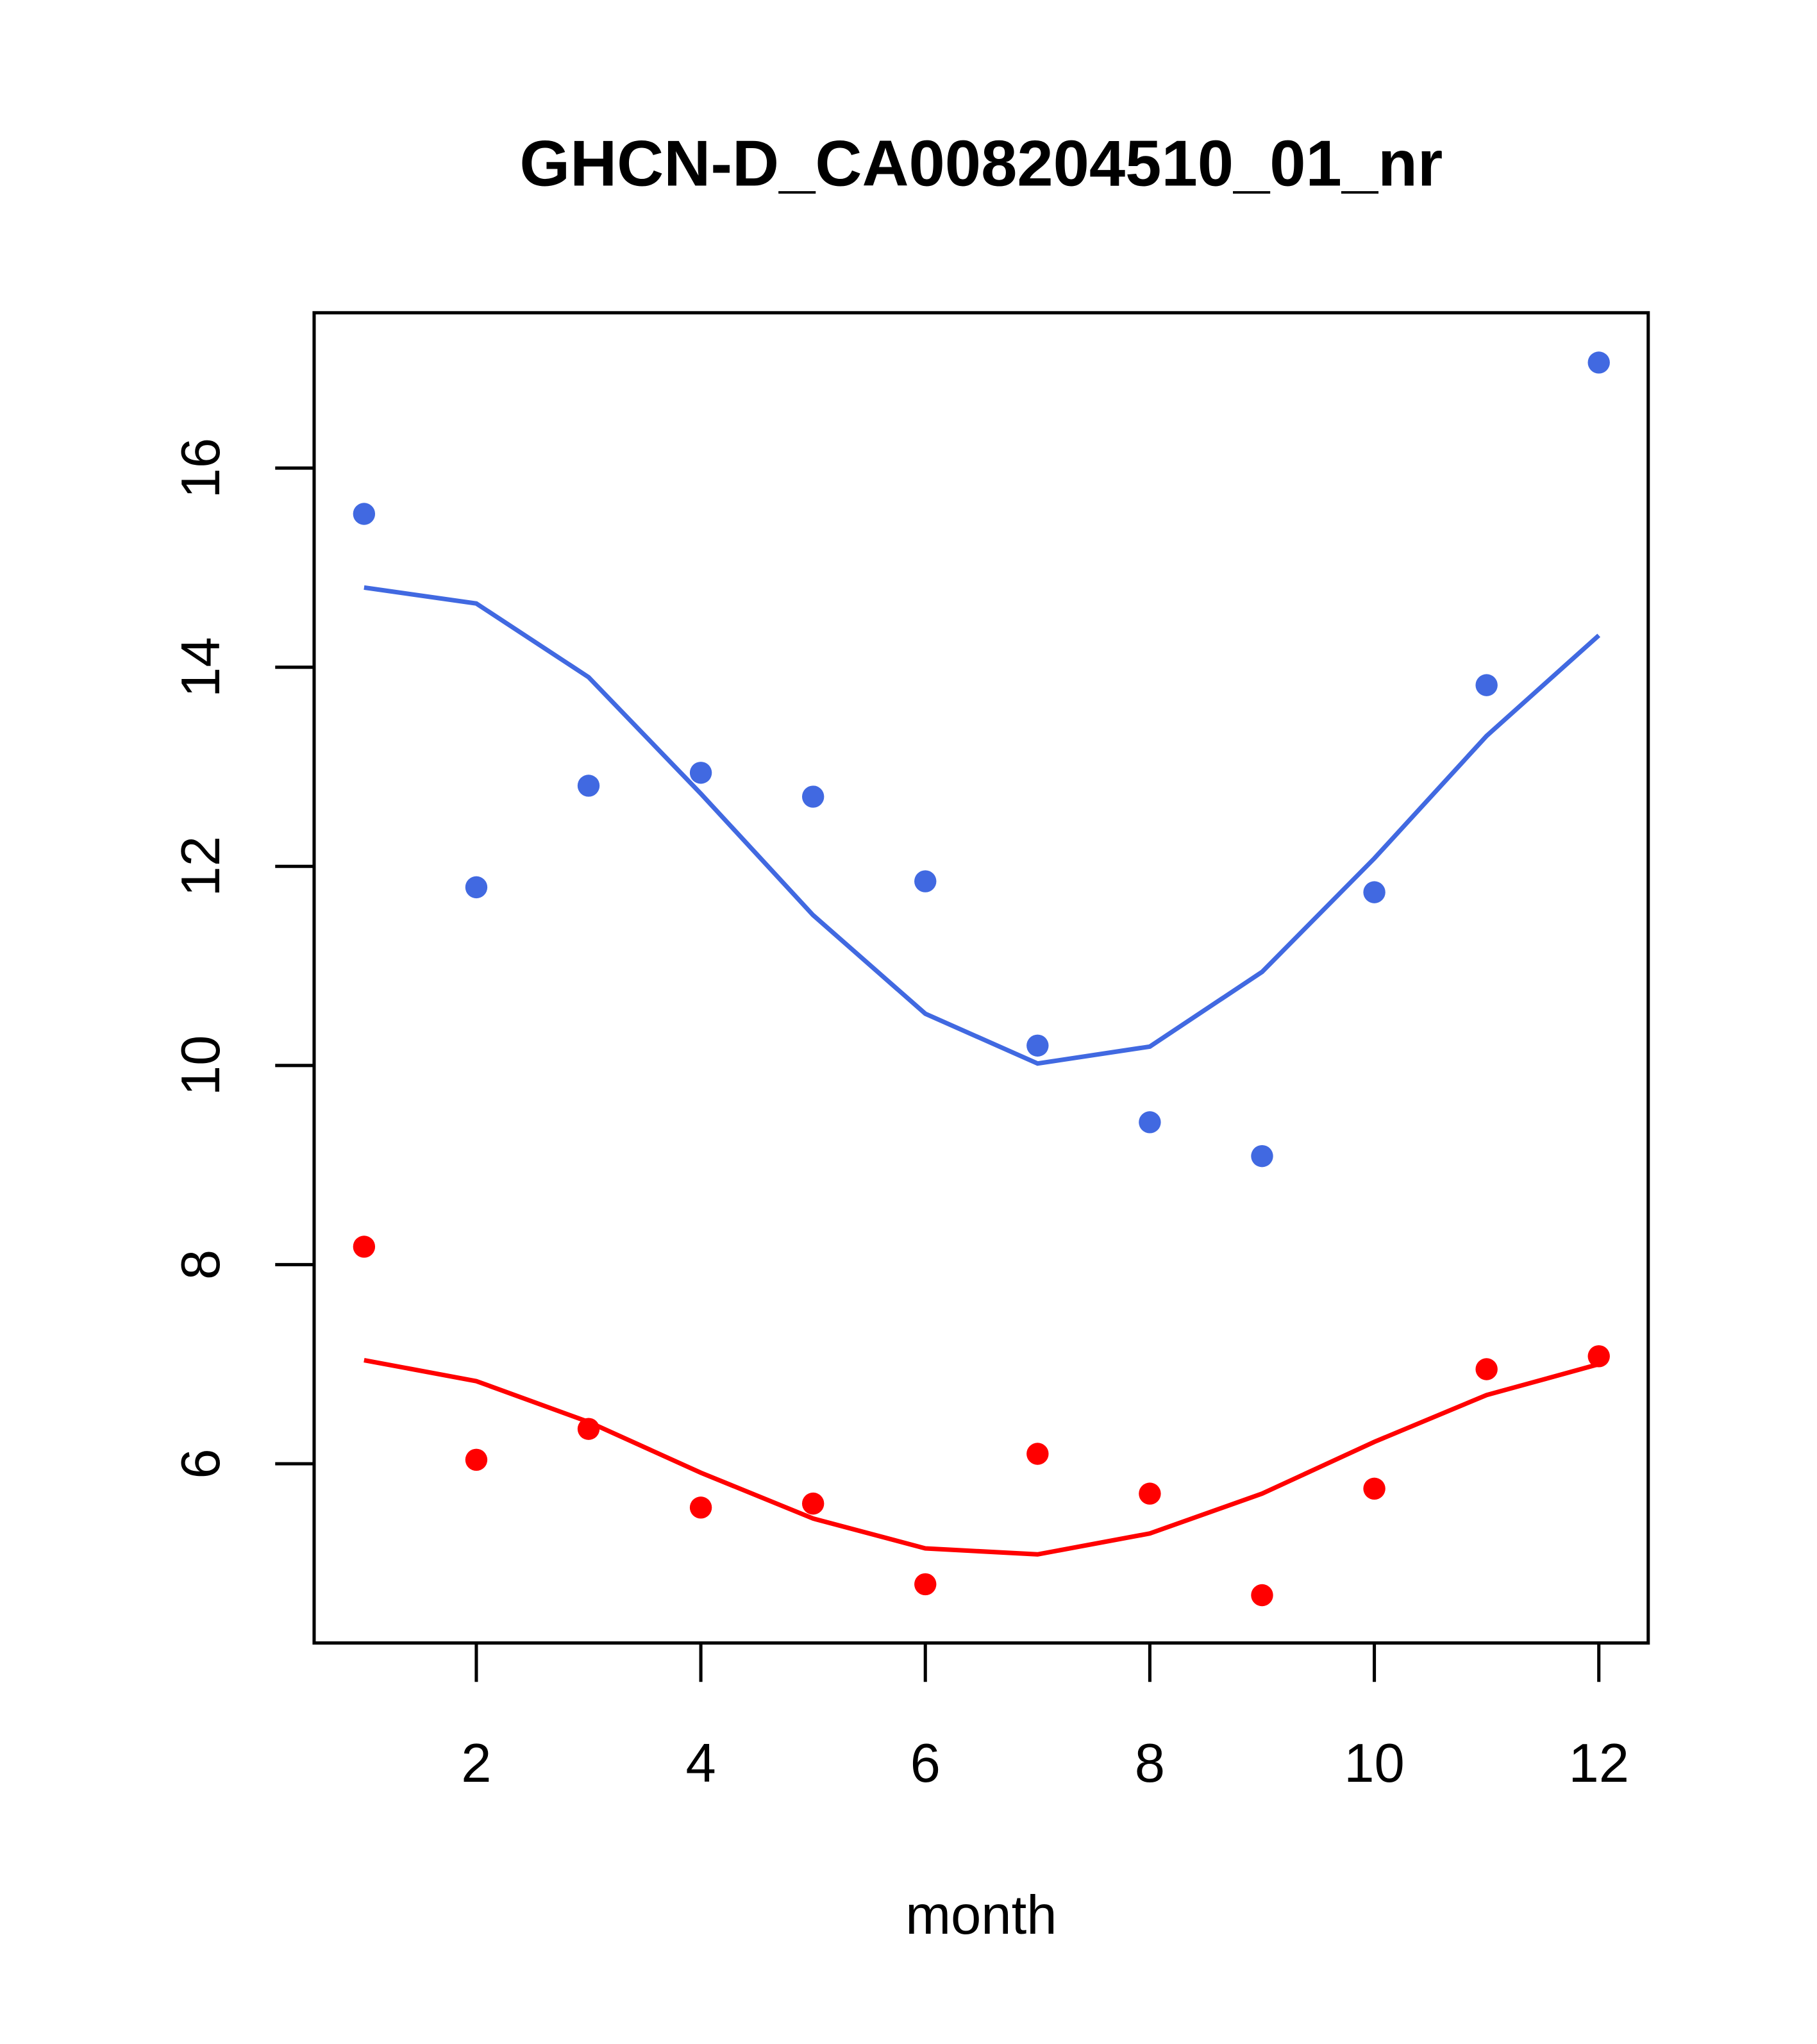 The image size is (1817, 2044). What do you see at coordinates (981, 1916) in the screenshot?
I see `x-axis-label: month` at bounding box center [981, 1916].